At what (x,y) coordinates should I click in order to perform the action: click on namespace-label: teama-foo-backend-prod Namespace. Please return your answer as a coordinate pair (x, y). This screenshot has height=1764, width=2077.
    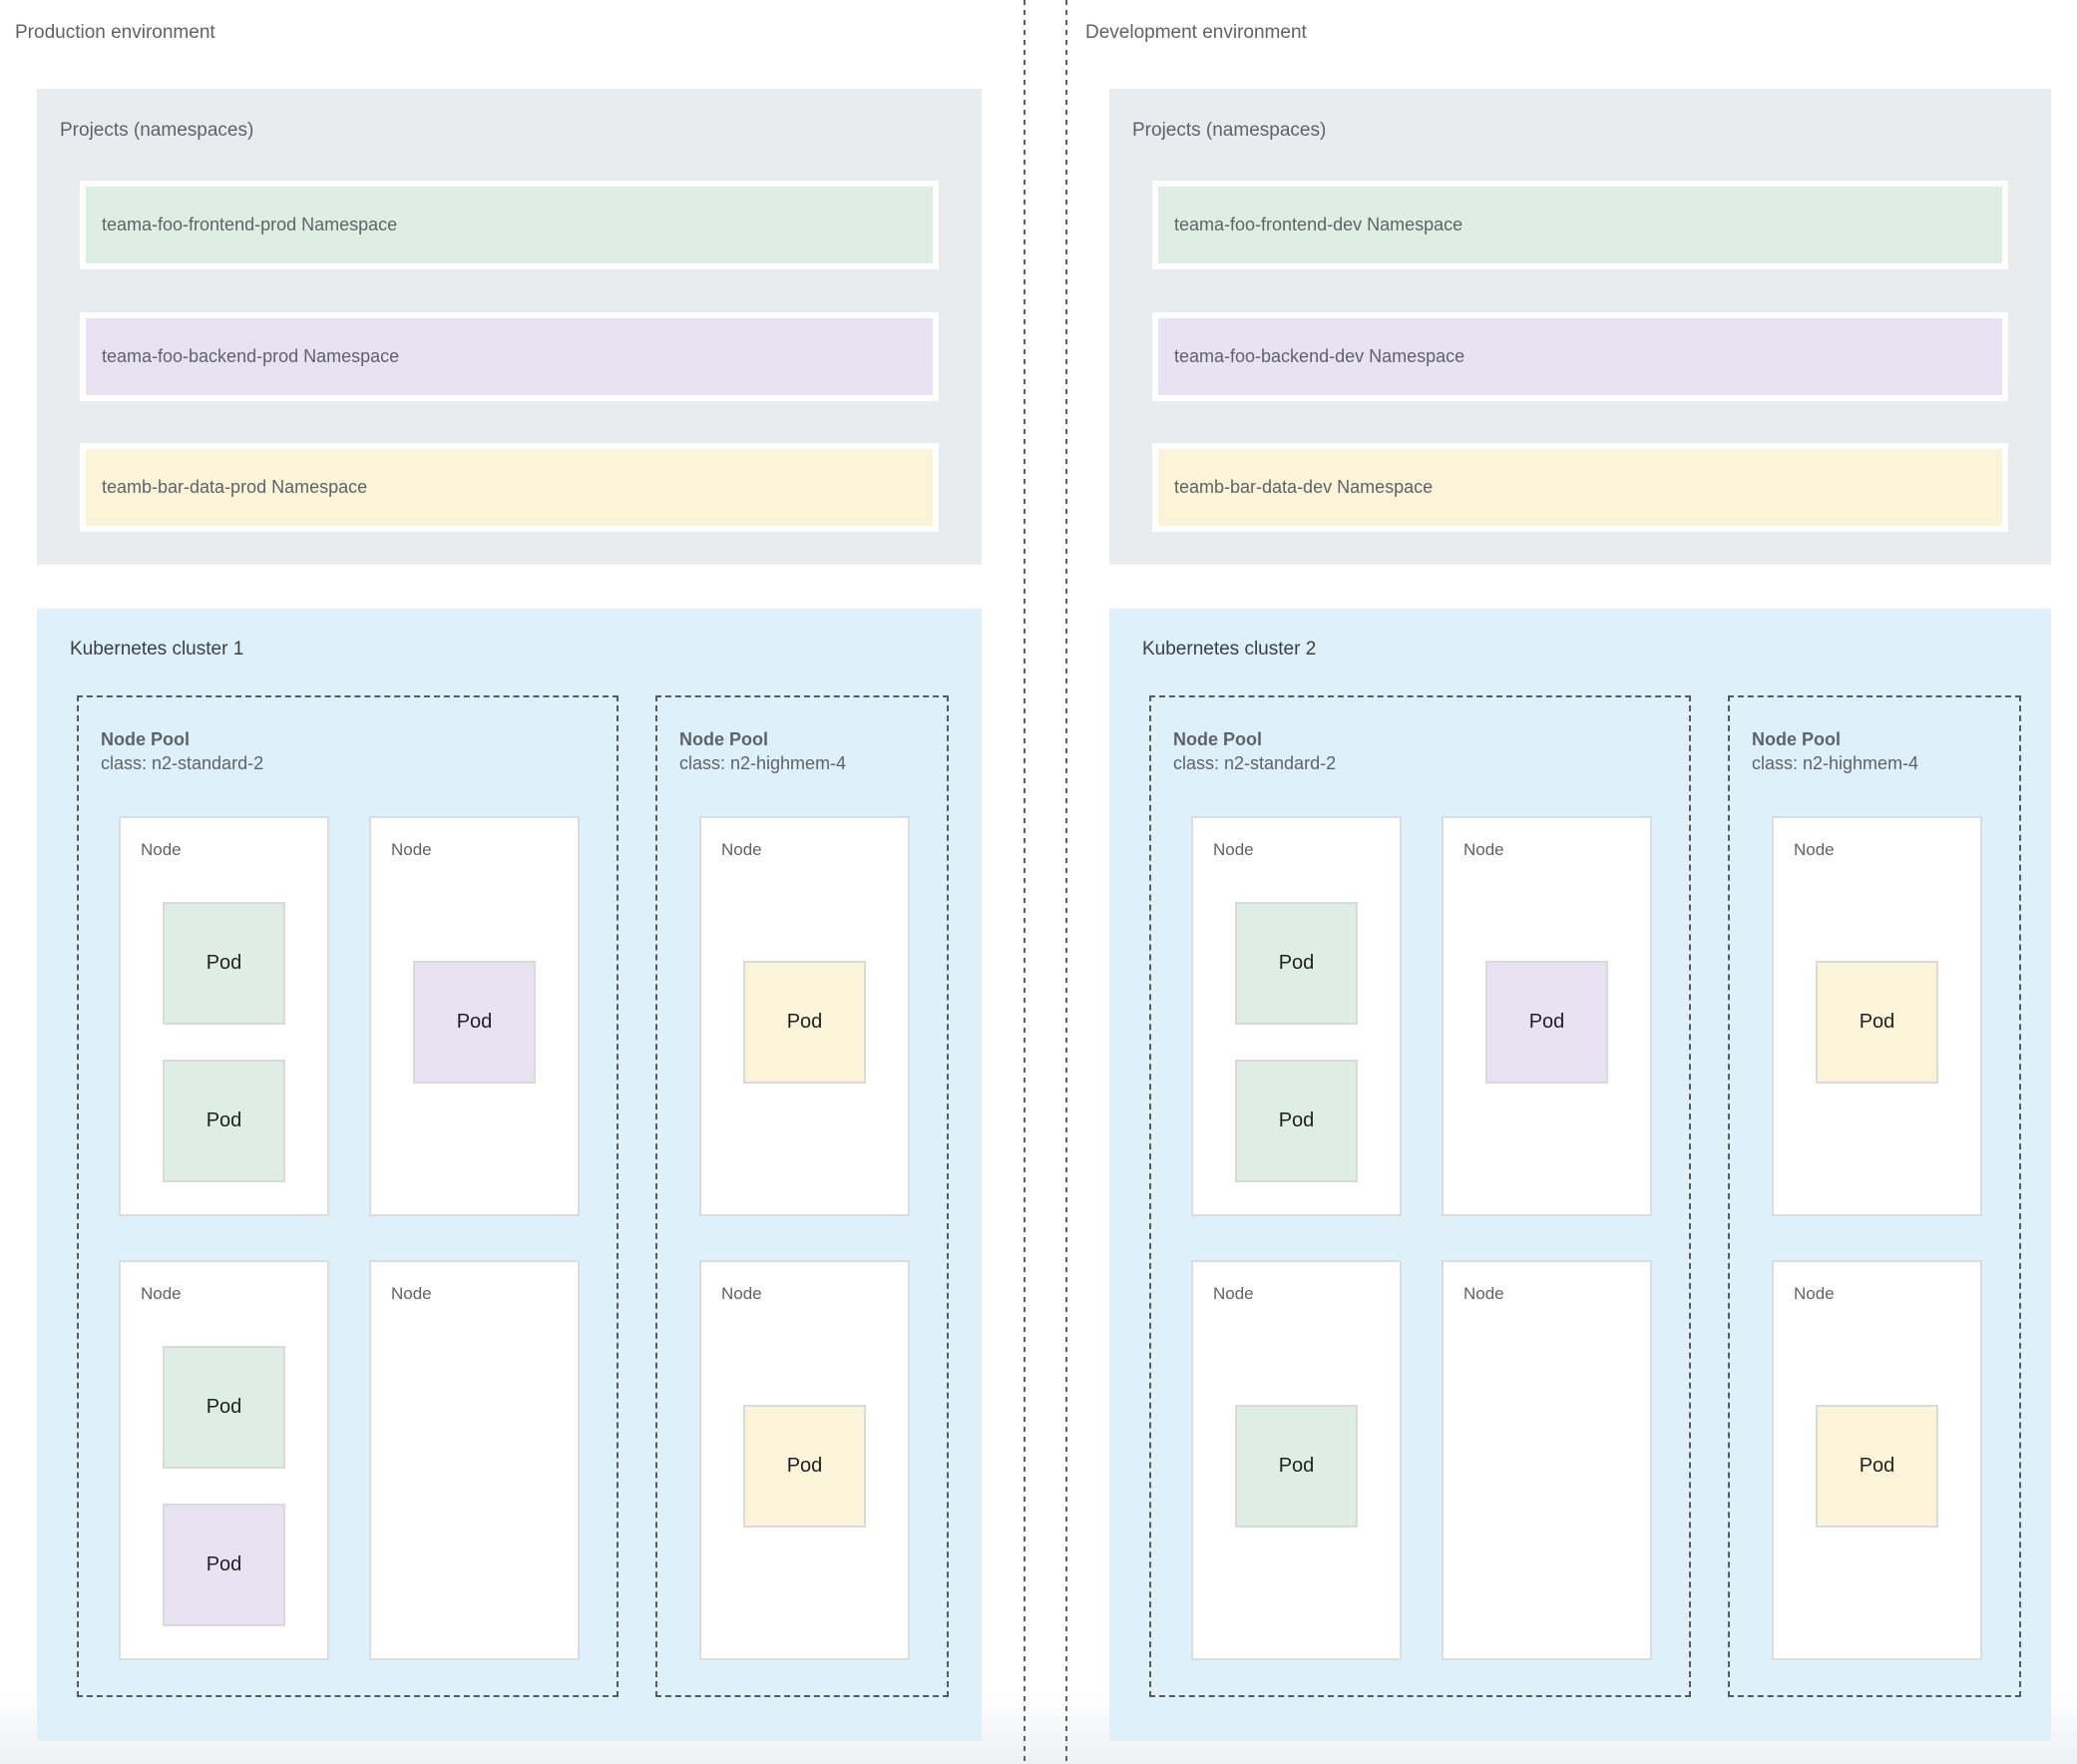
    Looking at the image, I should click on (251, 356).